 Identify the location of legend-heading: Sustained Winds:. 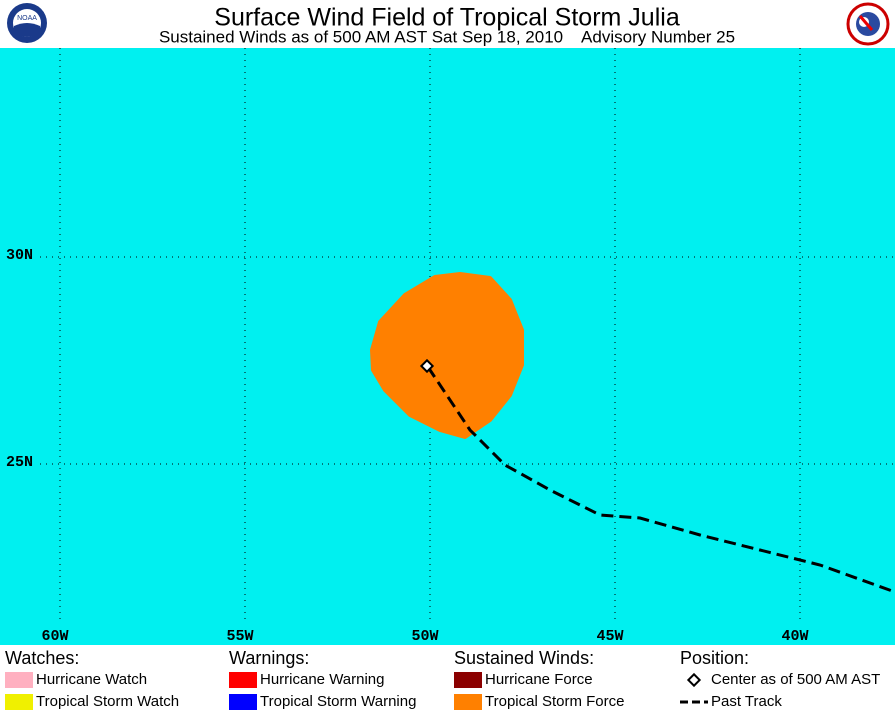
(524, 658).